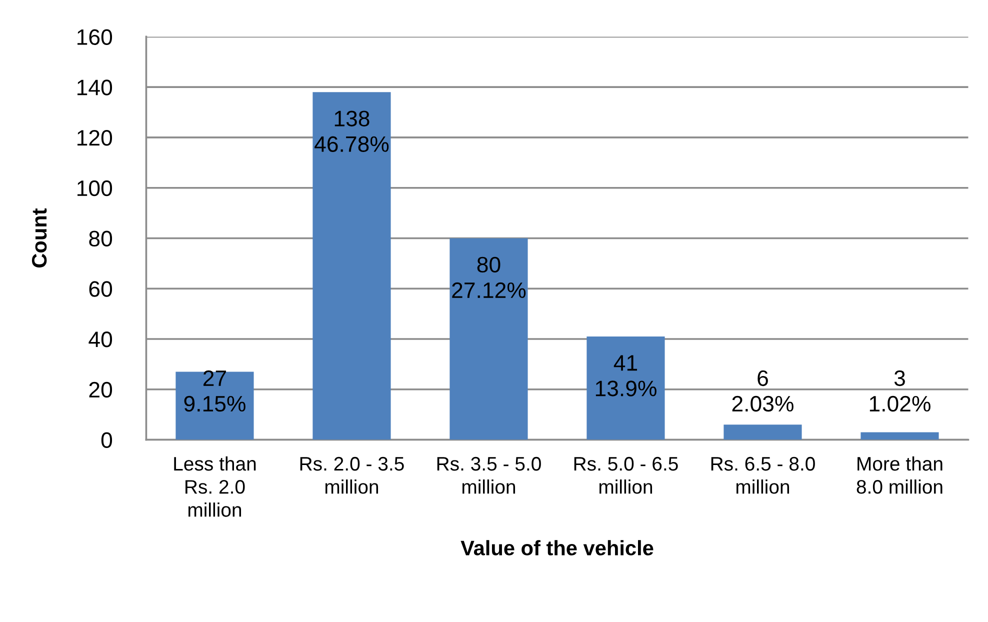 Image resolution: width=988 pixels, height=622 pixels. I want to click on x-tick-label: Less than Rs. 2.0 million, so click(215, 486).